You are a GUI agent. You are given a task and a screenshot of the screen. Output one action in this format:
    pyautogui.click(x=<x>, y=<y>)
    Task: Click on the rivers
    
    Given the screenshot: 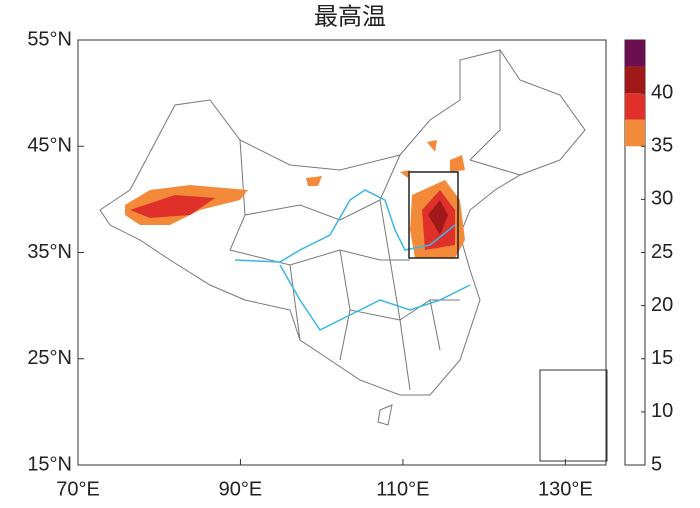 What is the action you would take?
    pyautogui.click(x=352, y=260)
    